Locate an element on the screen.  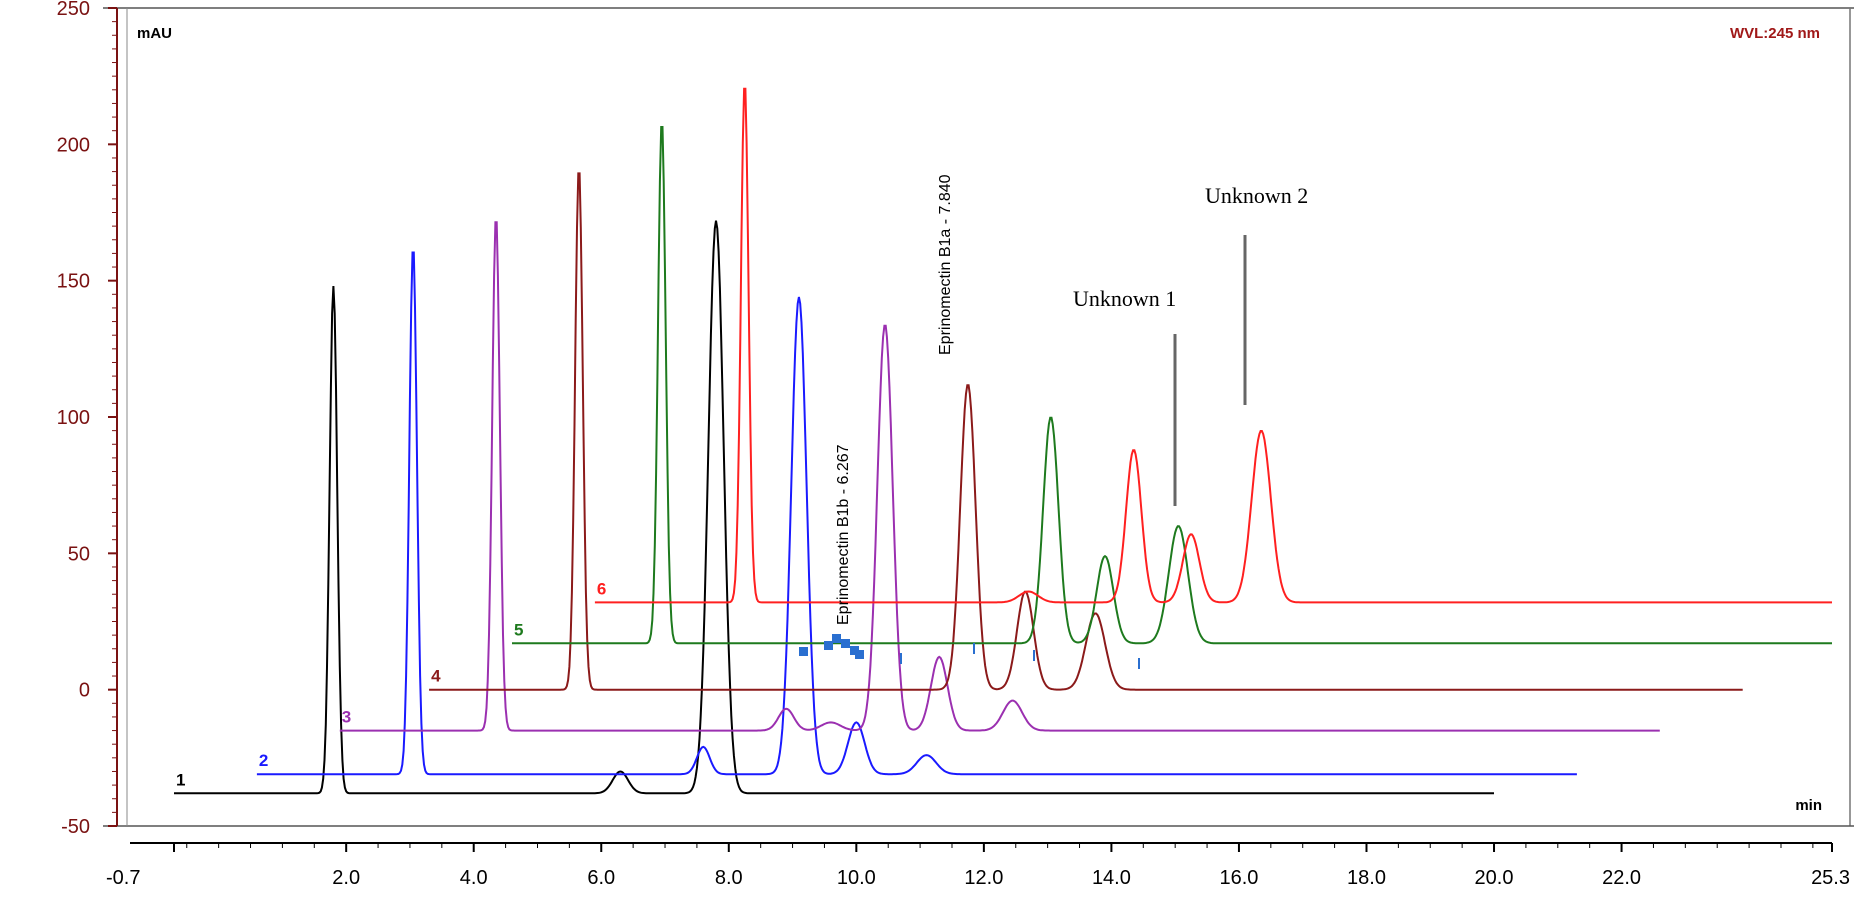
annotation-unknown-2: Unknown 2 is located at coordinates (1256, 195).